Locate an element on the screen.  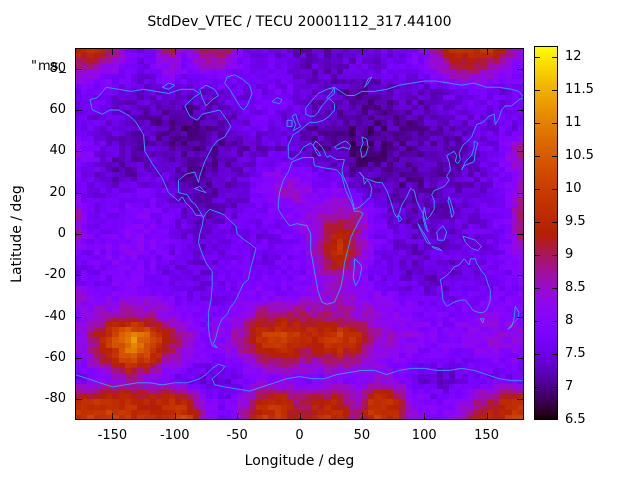
colorbar-tick-label: 9 is located at coordinates (569, 255).